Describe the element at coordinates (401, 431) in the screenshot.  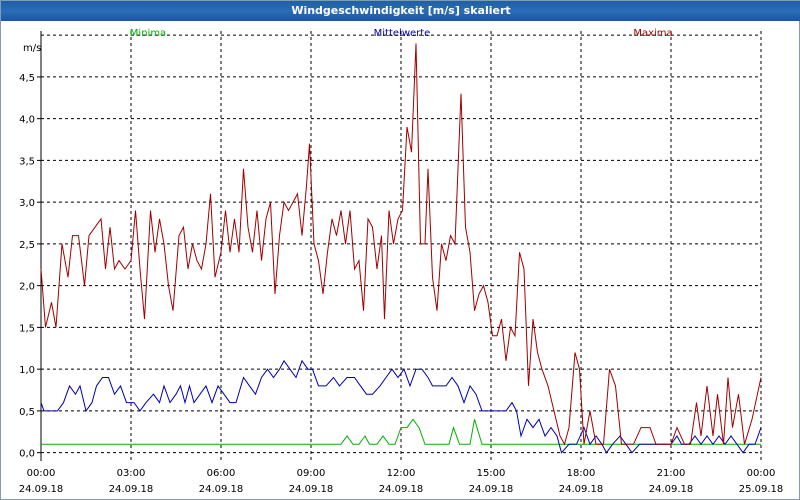
I see `series-line-minima` at that location.